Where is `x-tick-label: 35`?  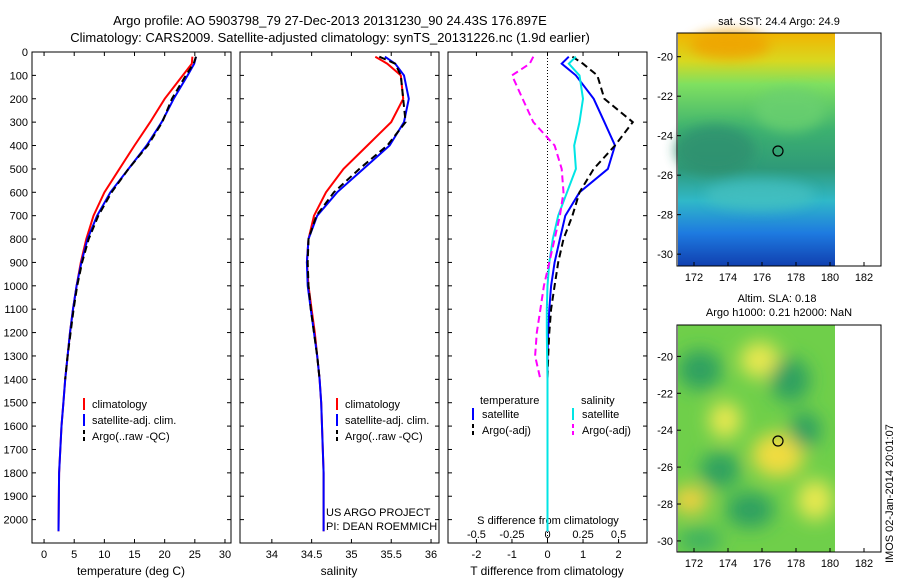 x-tick-label: 35 is located at coordinates (351, 555).